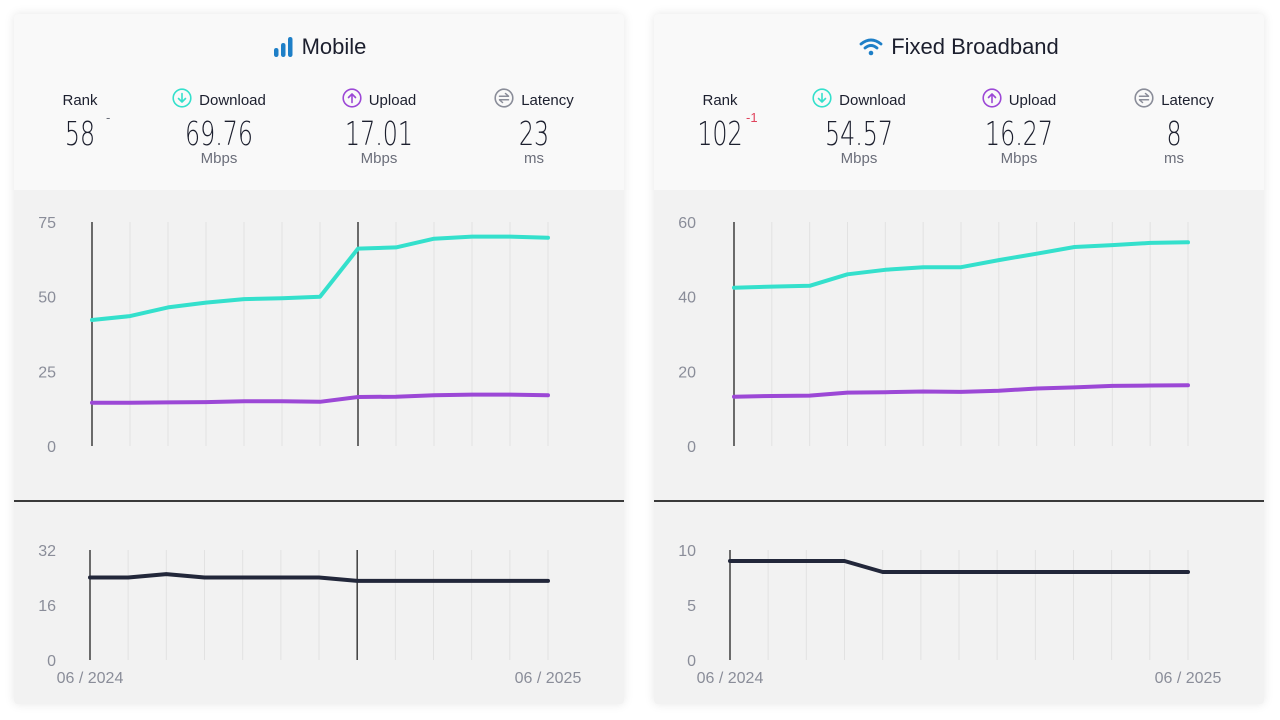 This screenshot has width=1280, height=720. I want to click on y-tick-label: 32, so click(47, 551).